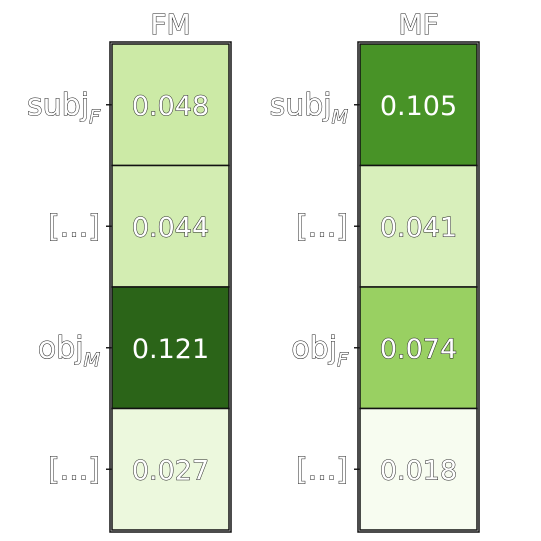  I want to click on cell-value-label: 0.018, so click(418, 470).